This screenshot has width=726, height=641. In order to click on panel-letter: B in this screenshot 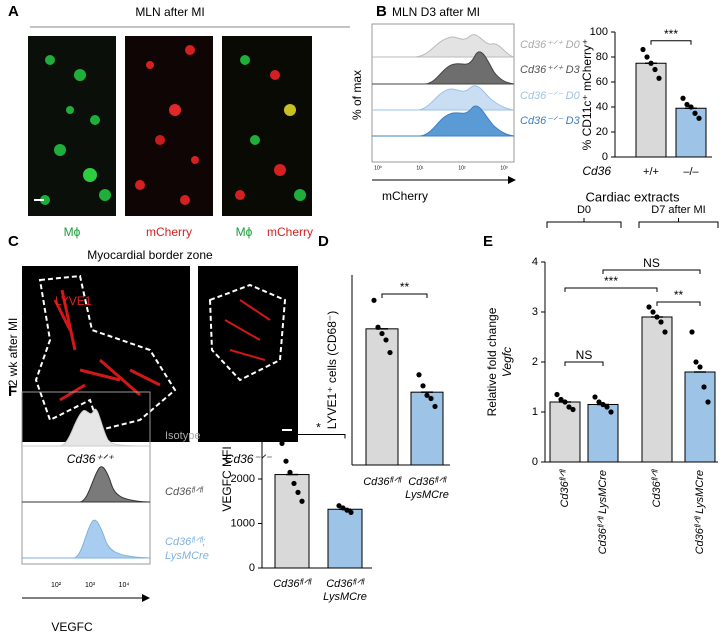, I will do `click(381, 11)`.